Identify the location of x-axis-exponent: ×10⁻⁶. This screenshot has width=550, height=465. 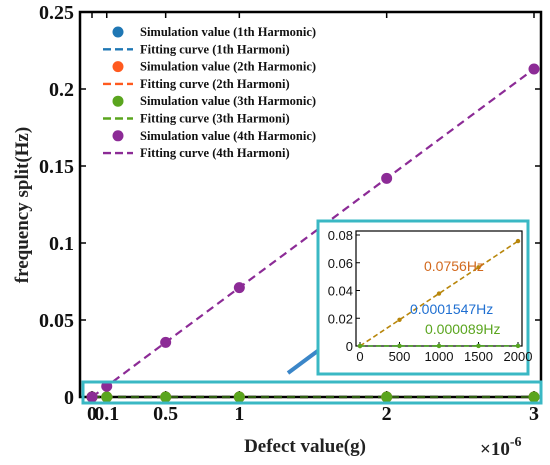
(501, 447).